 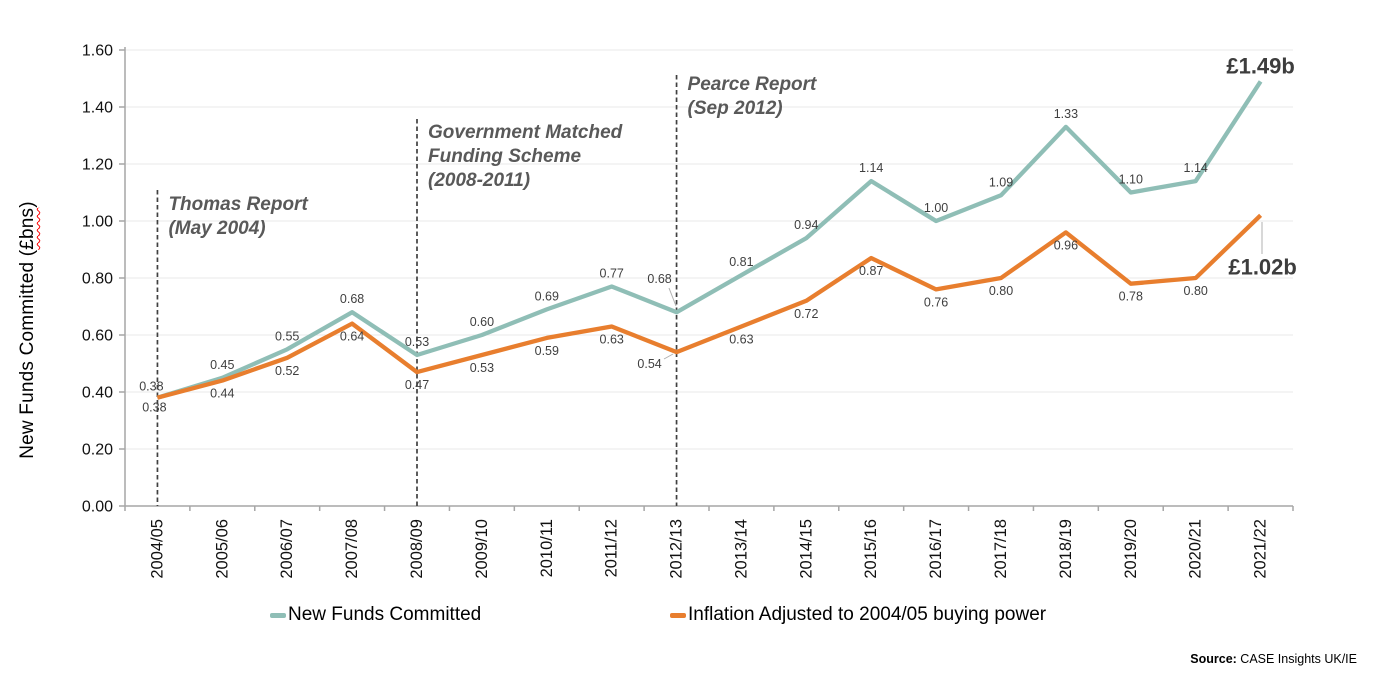 I want to click on legend-label: New Funds Committed, so click(x=385, y=614).